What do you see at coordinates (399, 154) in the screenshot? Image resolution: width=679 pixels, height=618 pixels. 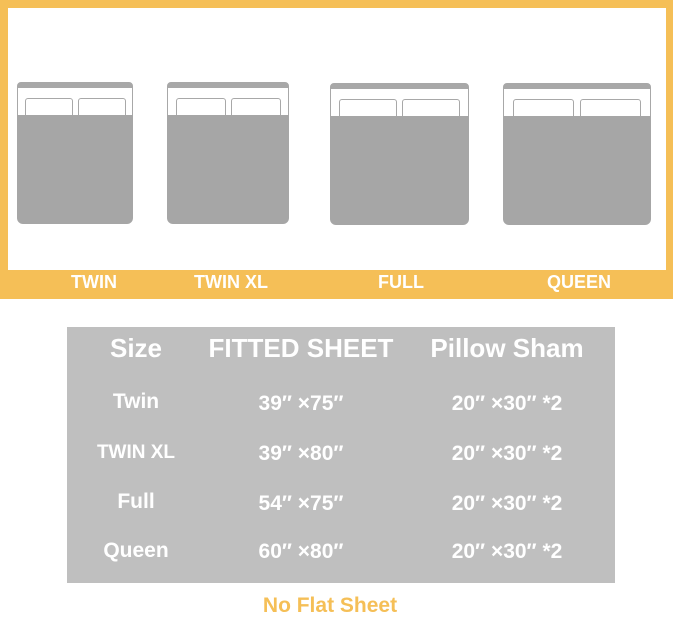 I see `full-bed-icon` at bounding box center [399, 154].